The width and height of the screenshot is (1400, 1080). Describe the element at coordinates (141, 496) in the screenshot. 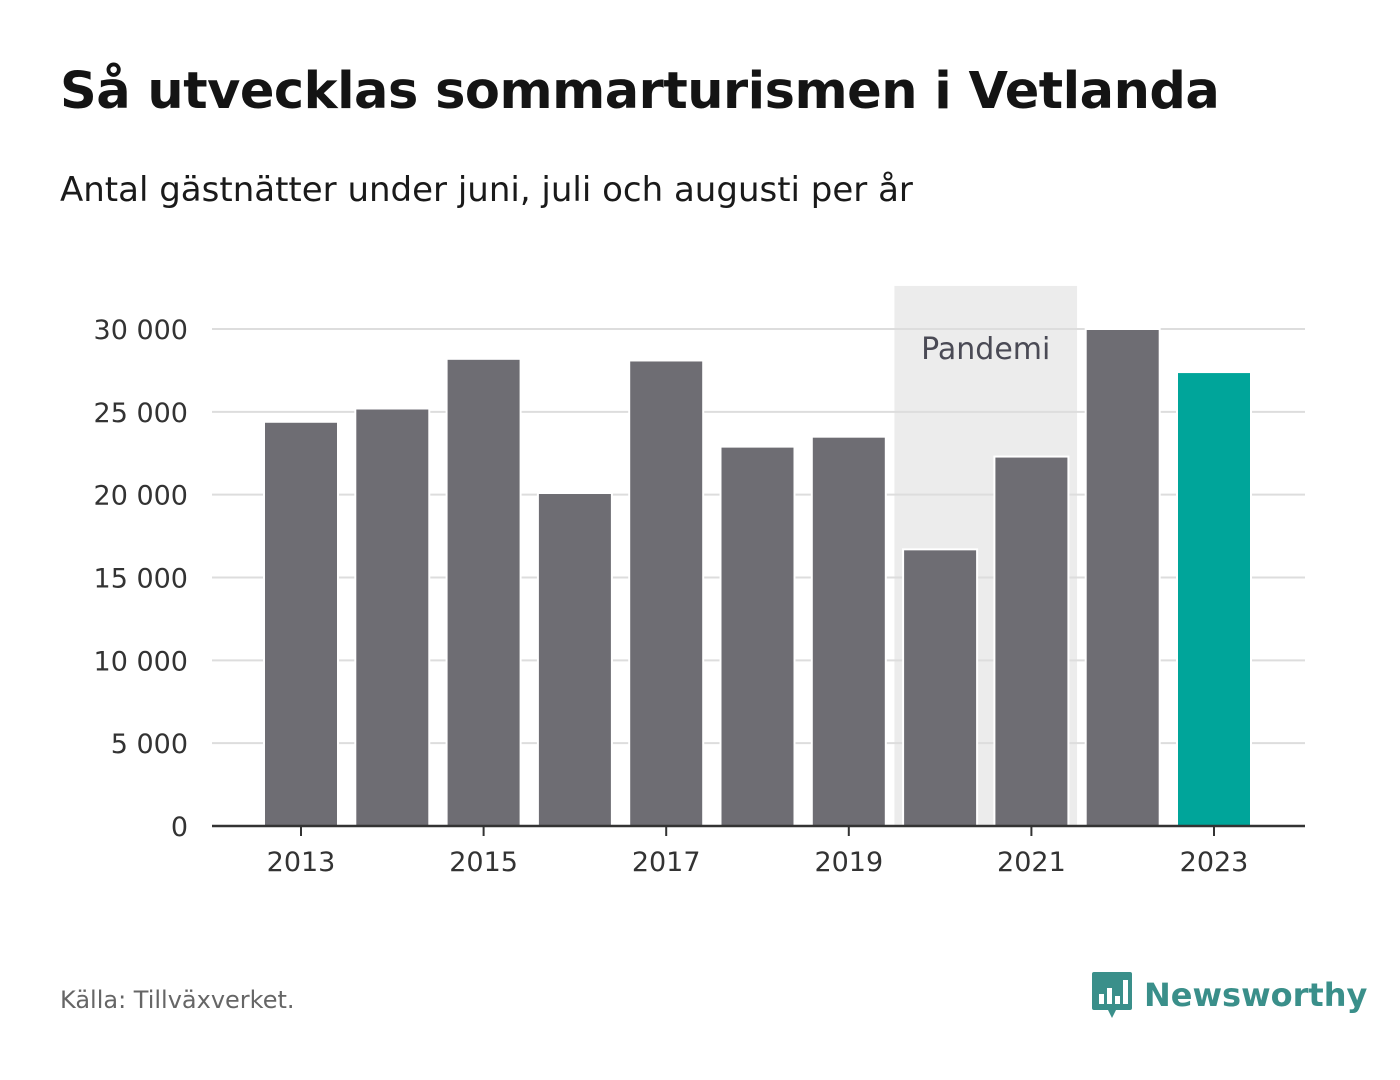

I see `y-tick-label: 20 000` at that location.